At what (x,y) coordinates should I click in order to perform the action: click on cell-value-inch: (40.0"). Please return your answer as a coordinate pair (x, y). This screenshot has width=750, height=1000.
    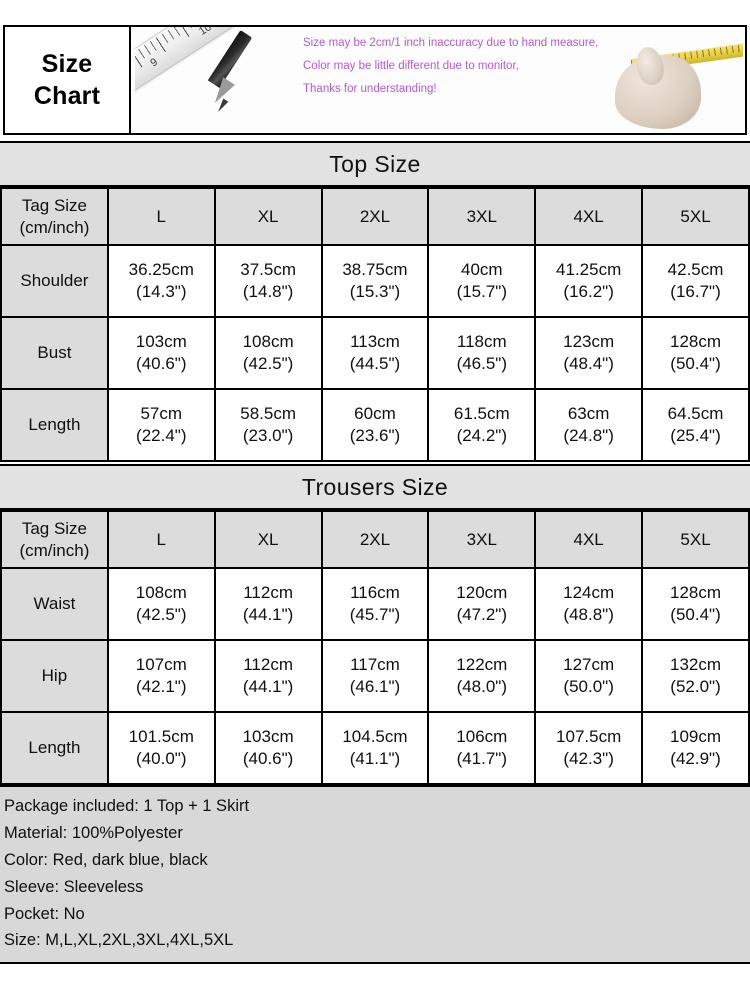
    Looking at the image, I should click on (161, 758).